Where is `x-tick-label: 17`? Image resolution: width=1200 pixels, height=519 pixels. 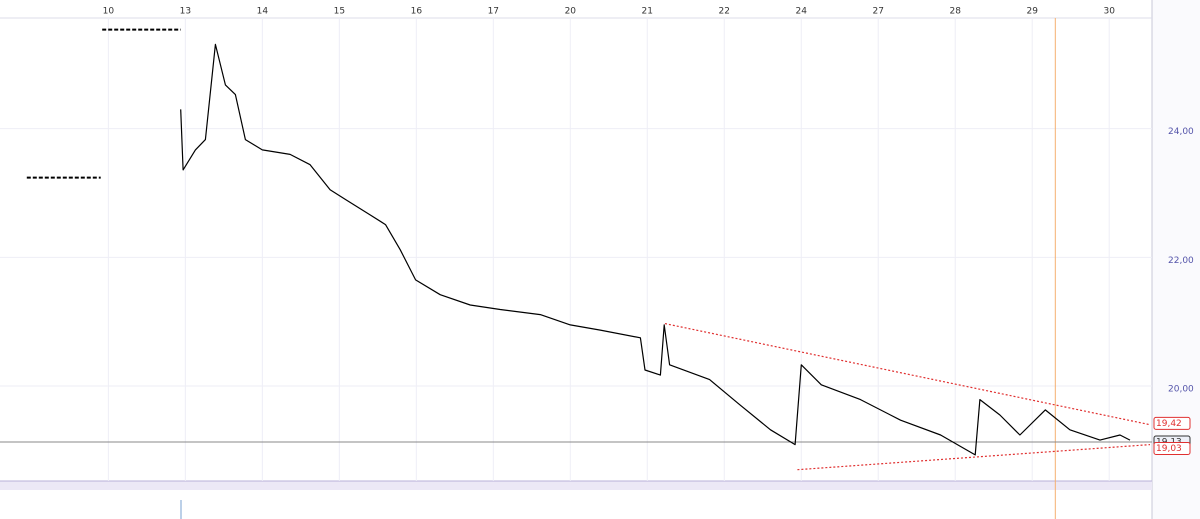 x-tick-label: 17 is located at coordinates (493, 12).